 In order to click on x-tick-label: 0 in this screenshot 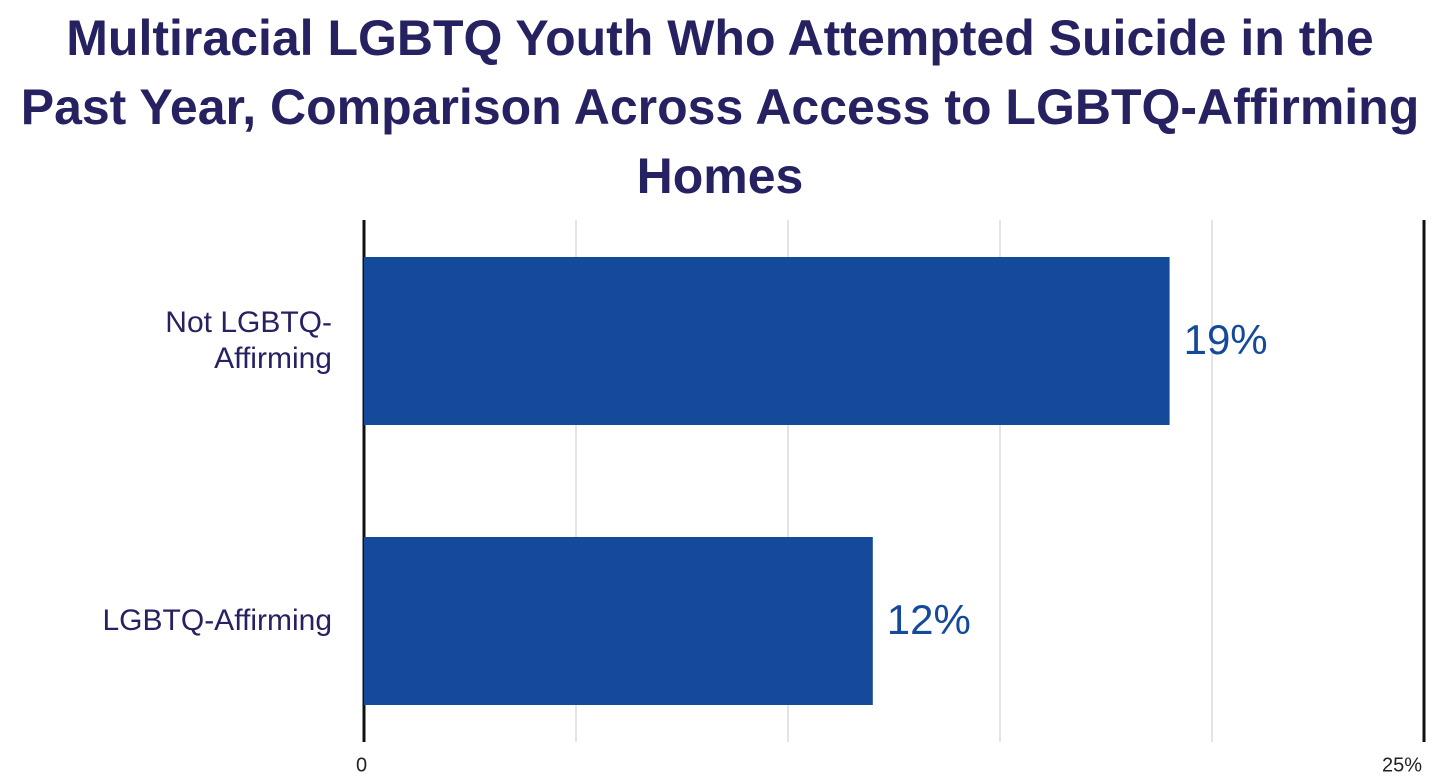, I will do `click(361, 765)`.